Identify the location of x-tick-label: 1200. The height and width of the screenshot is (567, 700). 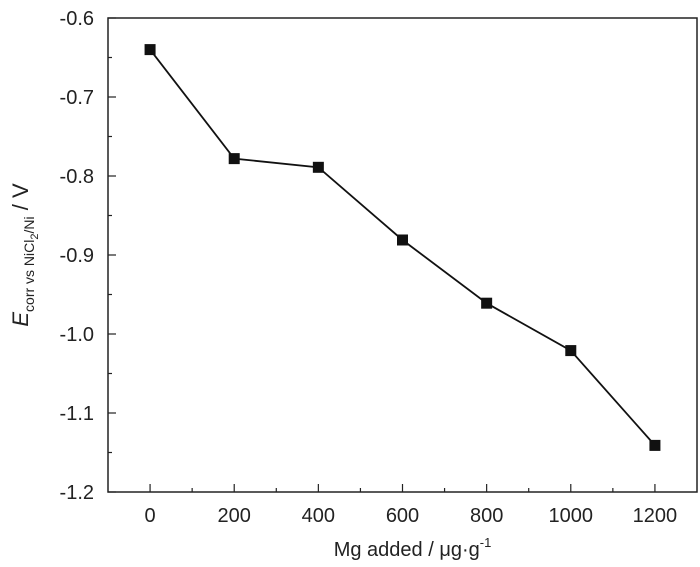
(655, 516).